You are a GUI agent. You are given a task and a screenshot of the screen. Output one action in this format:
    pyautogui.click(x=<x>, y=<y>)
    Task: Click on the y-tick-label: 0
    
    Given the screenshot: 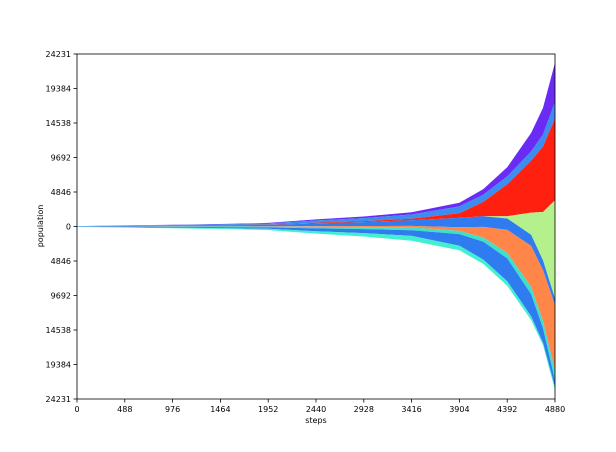 What is the action you would take?
    pyautogui.click(x=68, y=227)
    